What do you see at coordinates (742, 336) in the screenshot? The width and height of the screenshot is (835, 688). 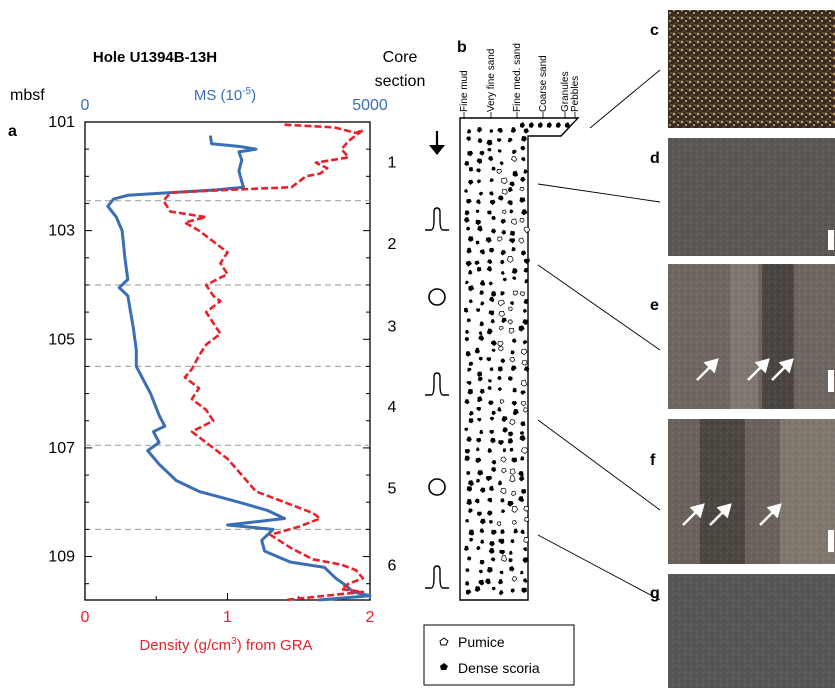 I see `photo-e: e` at bounding box center [742, 336].